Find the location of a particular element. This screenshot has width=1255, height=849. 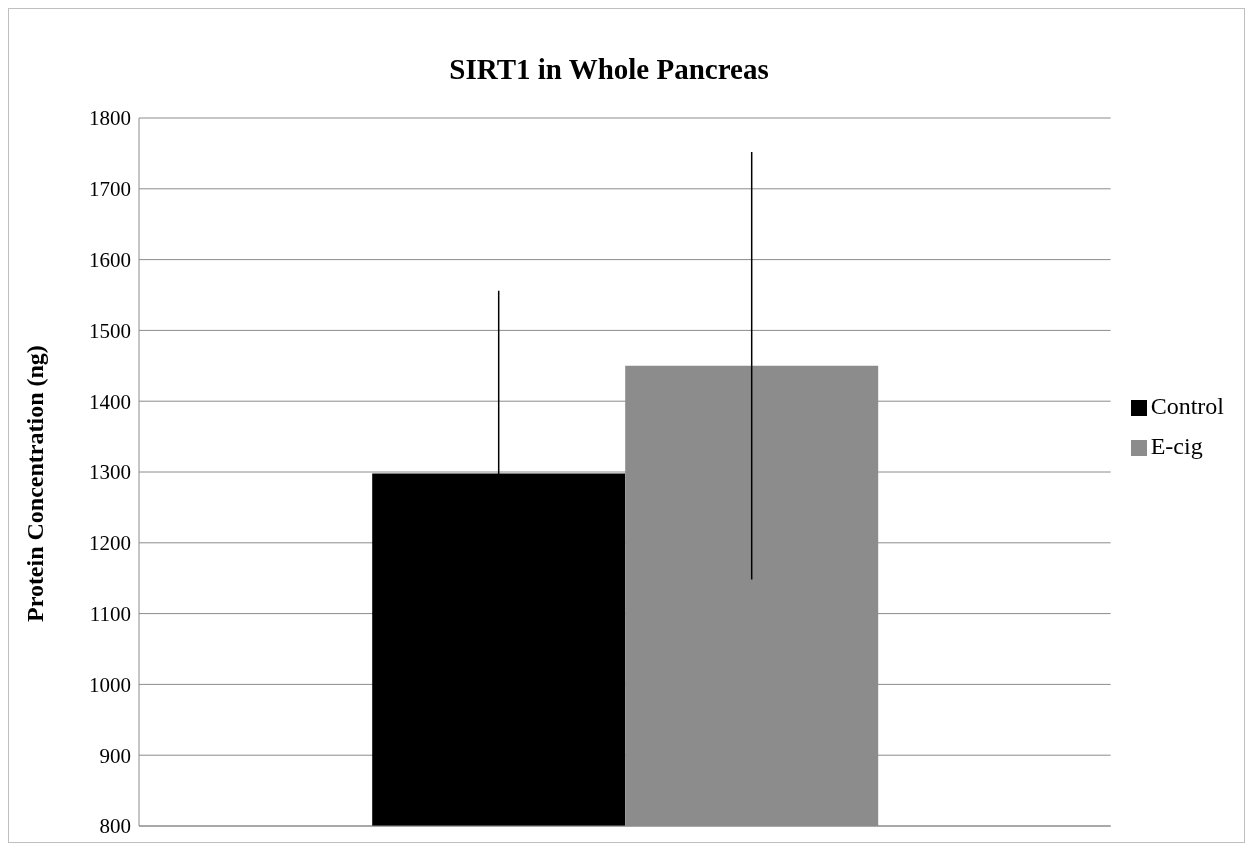

y-tick-label: 1000 is located at coordinates (110, 684).